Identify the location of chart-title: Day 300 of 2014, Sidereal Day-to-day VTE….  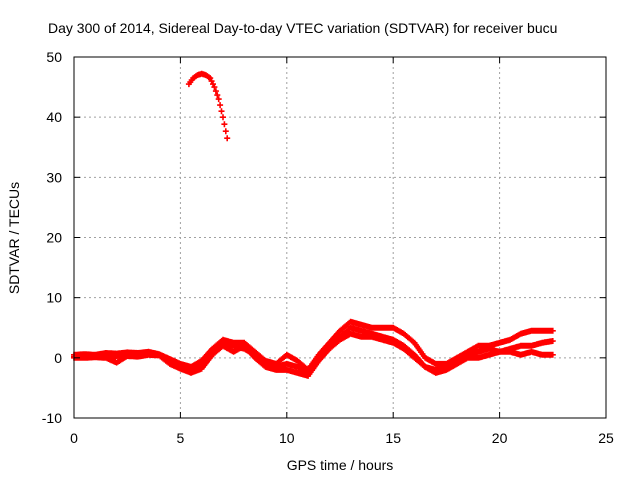
(302, 28).